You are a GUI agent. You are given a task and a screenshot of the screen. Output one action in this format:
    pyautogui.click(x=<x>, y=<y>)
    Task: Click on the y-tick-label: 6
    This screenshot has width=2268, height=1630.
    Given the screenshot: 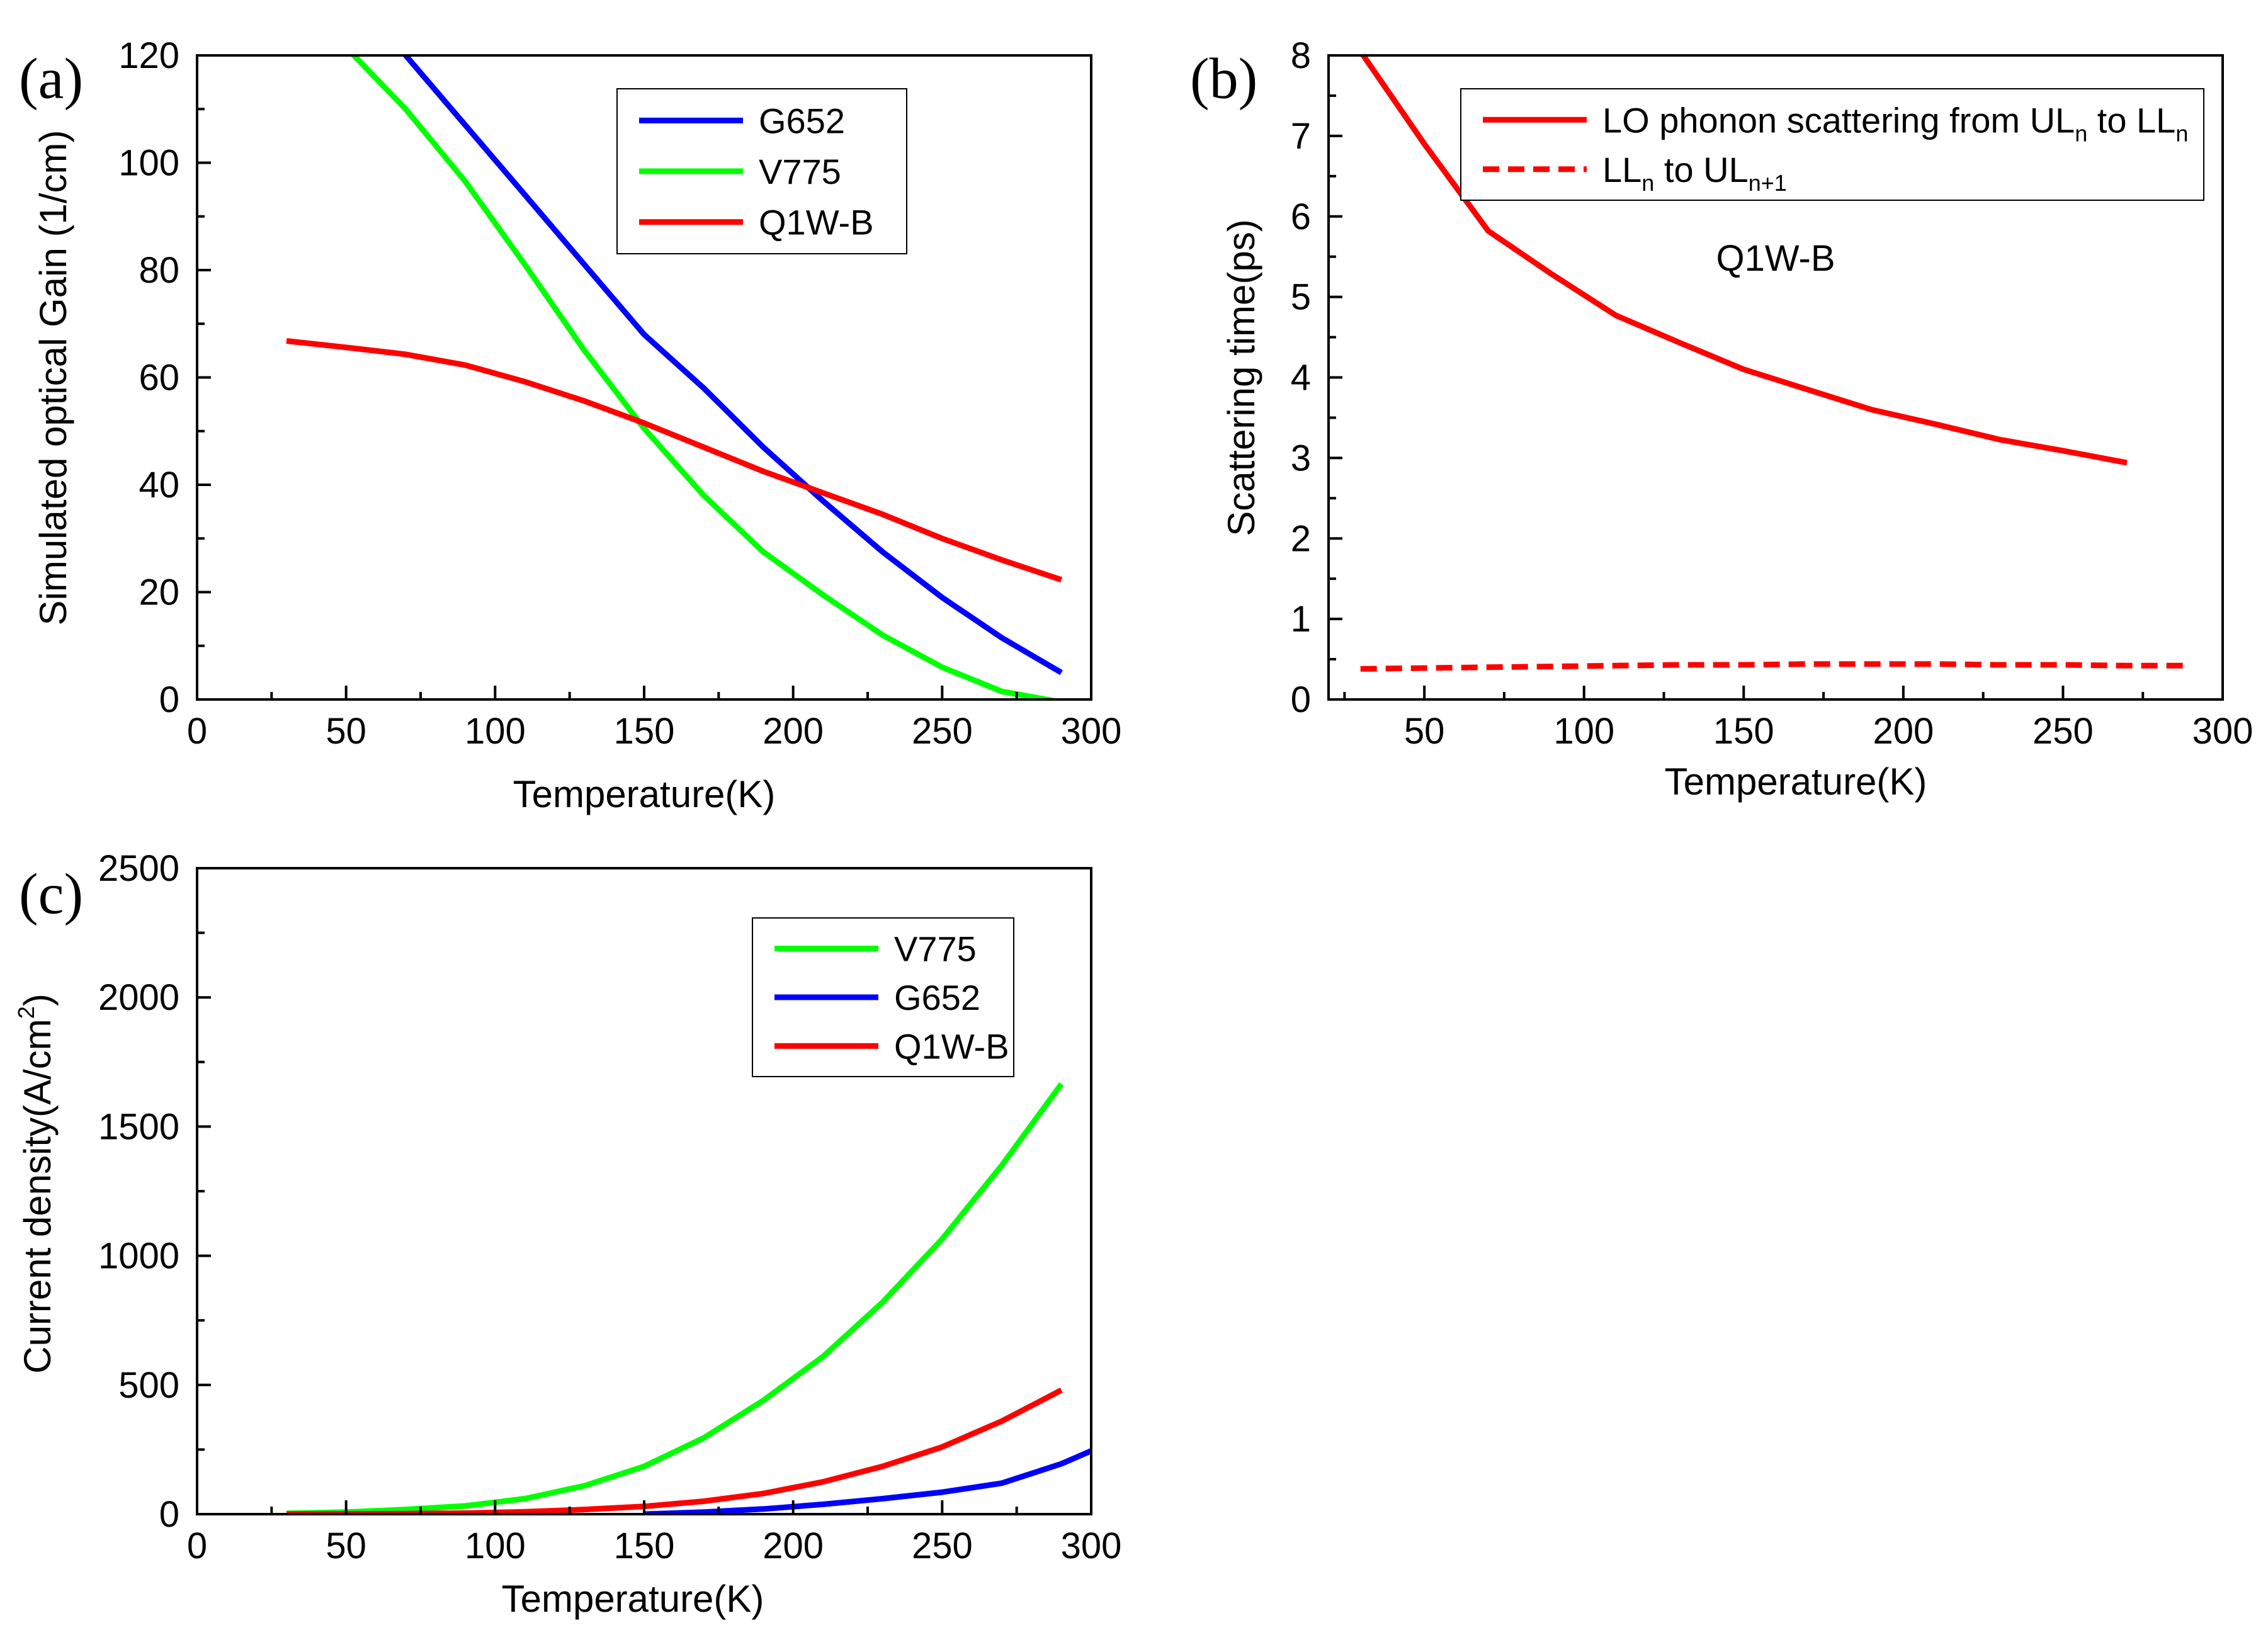 What is the action you would take?
    pyautogui.click(x=1301, y=216)
    